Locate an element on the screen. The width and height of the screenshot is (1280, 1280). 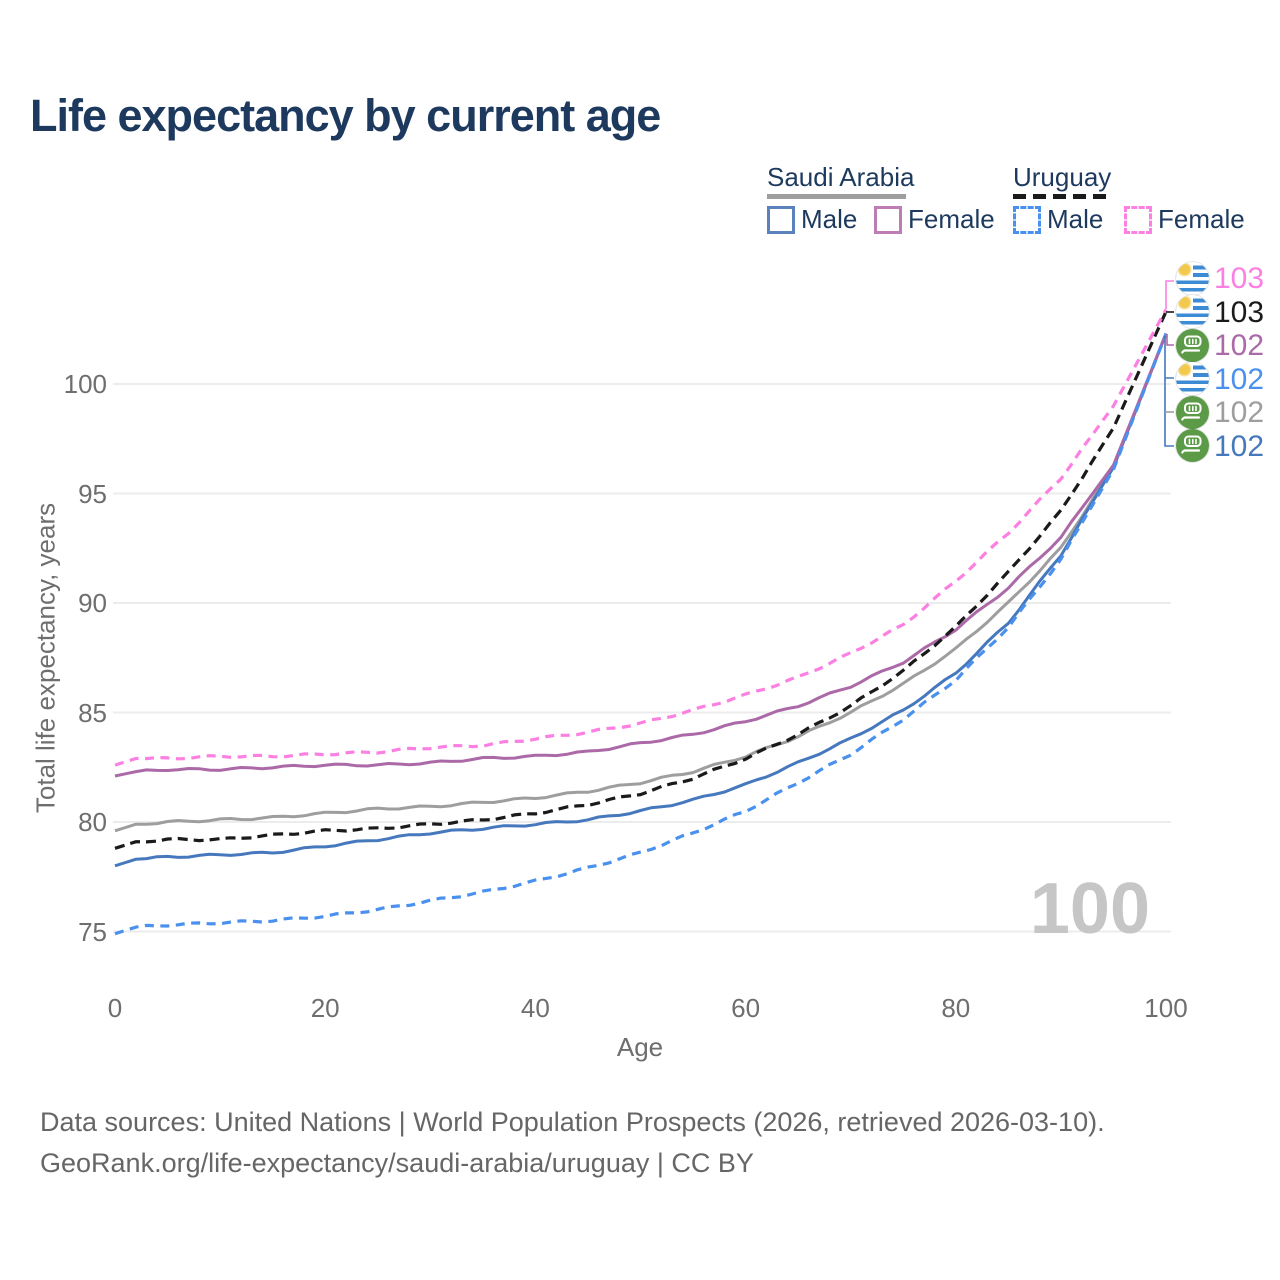
y-tick-label: 75 is located at coordinates (92, 931).